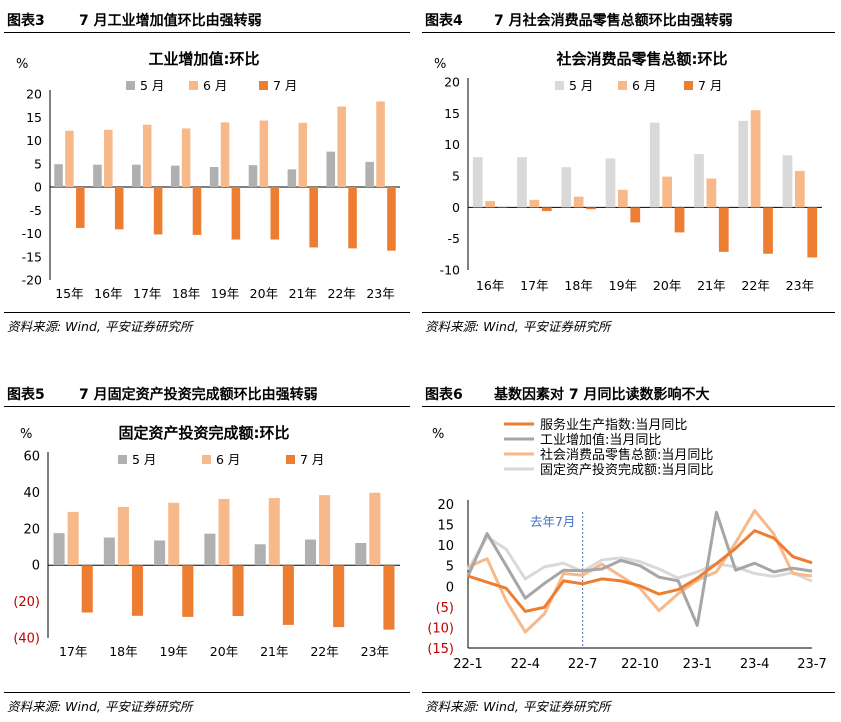 The width and height of the screenshot is (841, 722). What do you see at coordinates (26, 639) in the screenshot?
I see `y-tick-label: (40)` at bounding box center [26, 639].